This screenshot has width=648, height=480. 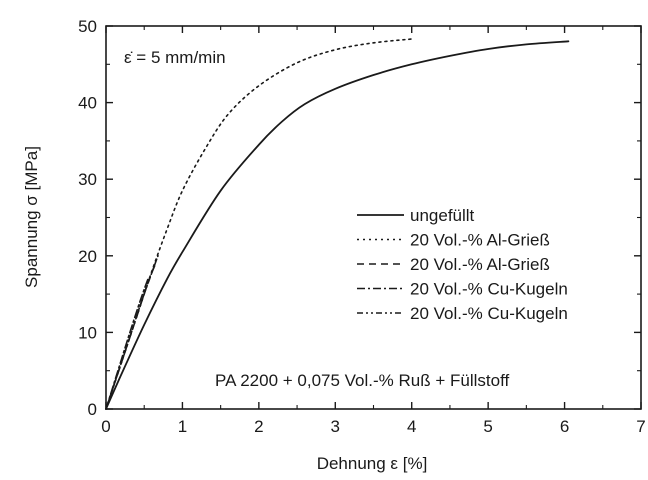 What do you see at coordinates (480, 264) in the screenshot?
I see `legend-label-3: 20 Vol.-% Al-Grieß` at bounding box center [480, 264].